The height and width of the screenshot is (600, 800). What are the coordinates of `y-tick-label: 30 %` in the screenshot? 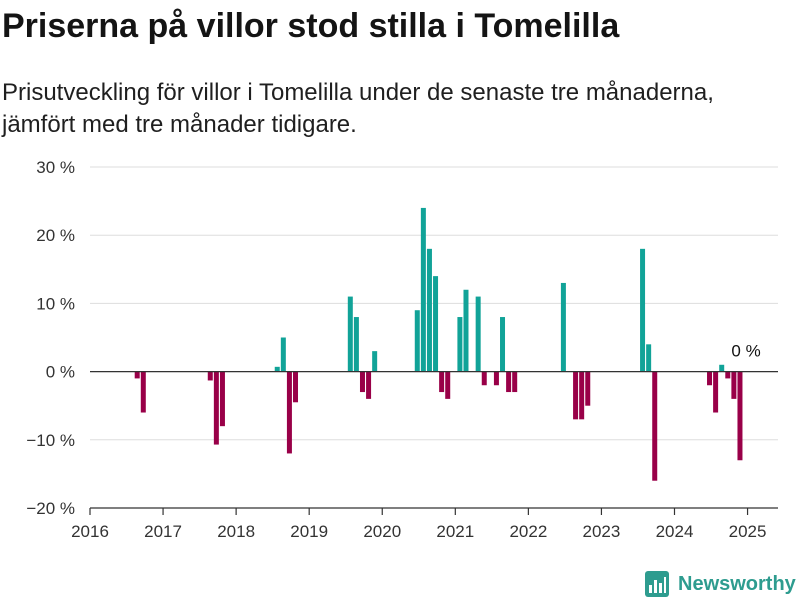 It's located at (55, 167).